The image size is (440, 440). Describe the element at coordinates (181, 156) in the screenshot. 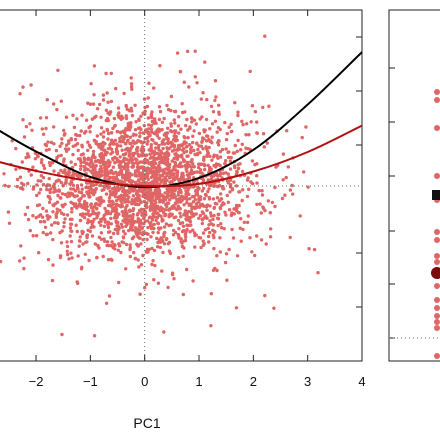

I see `red-fit-curve` at that location.